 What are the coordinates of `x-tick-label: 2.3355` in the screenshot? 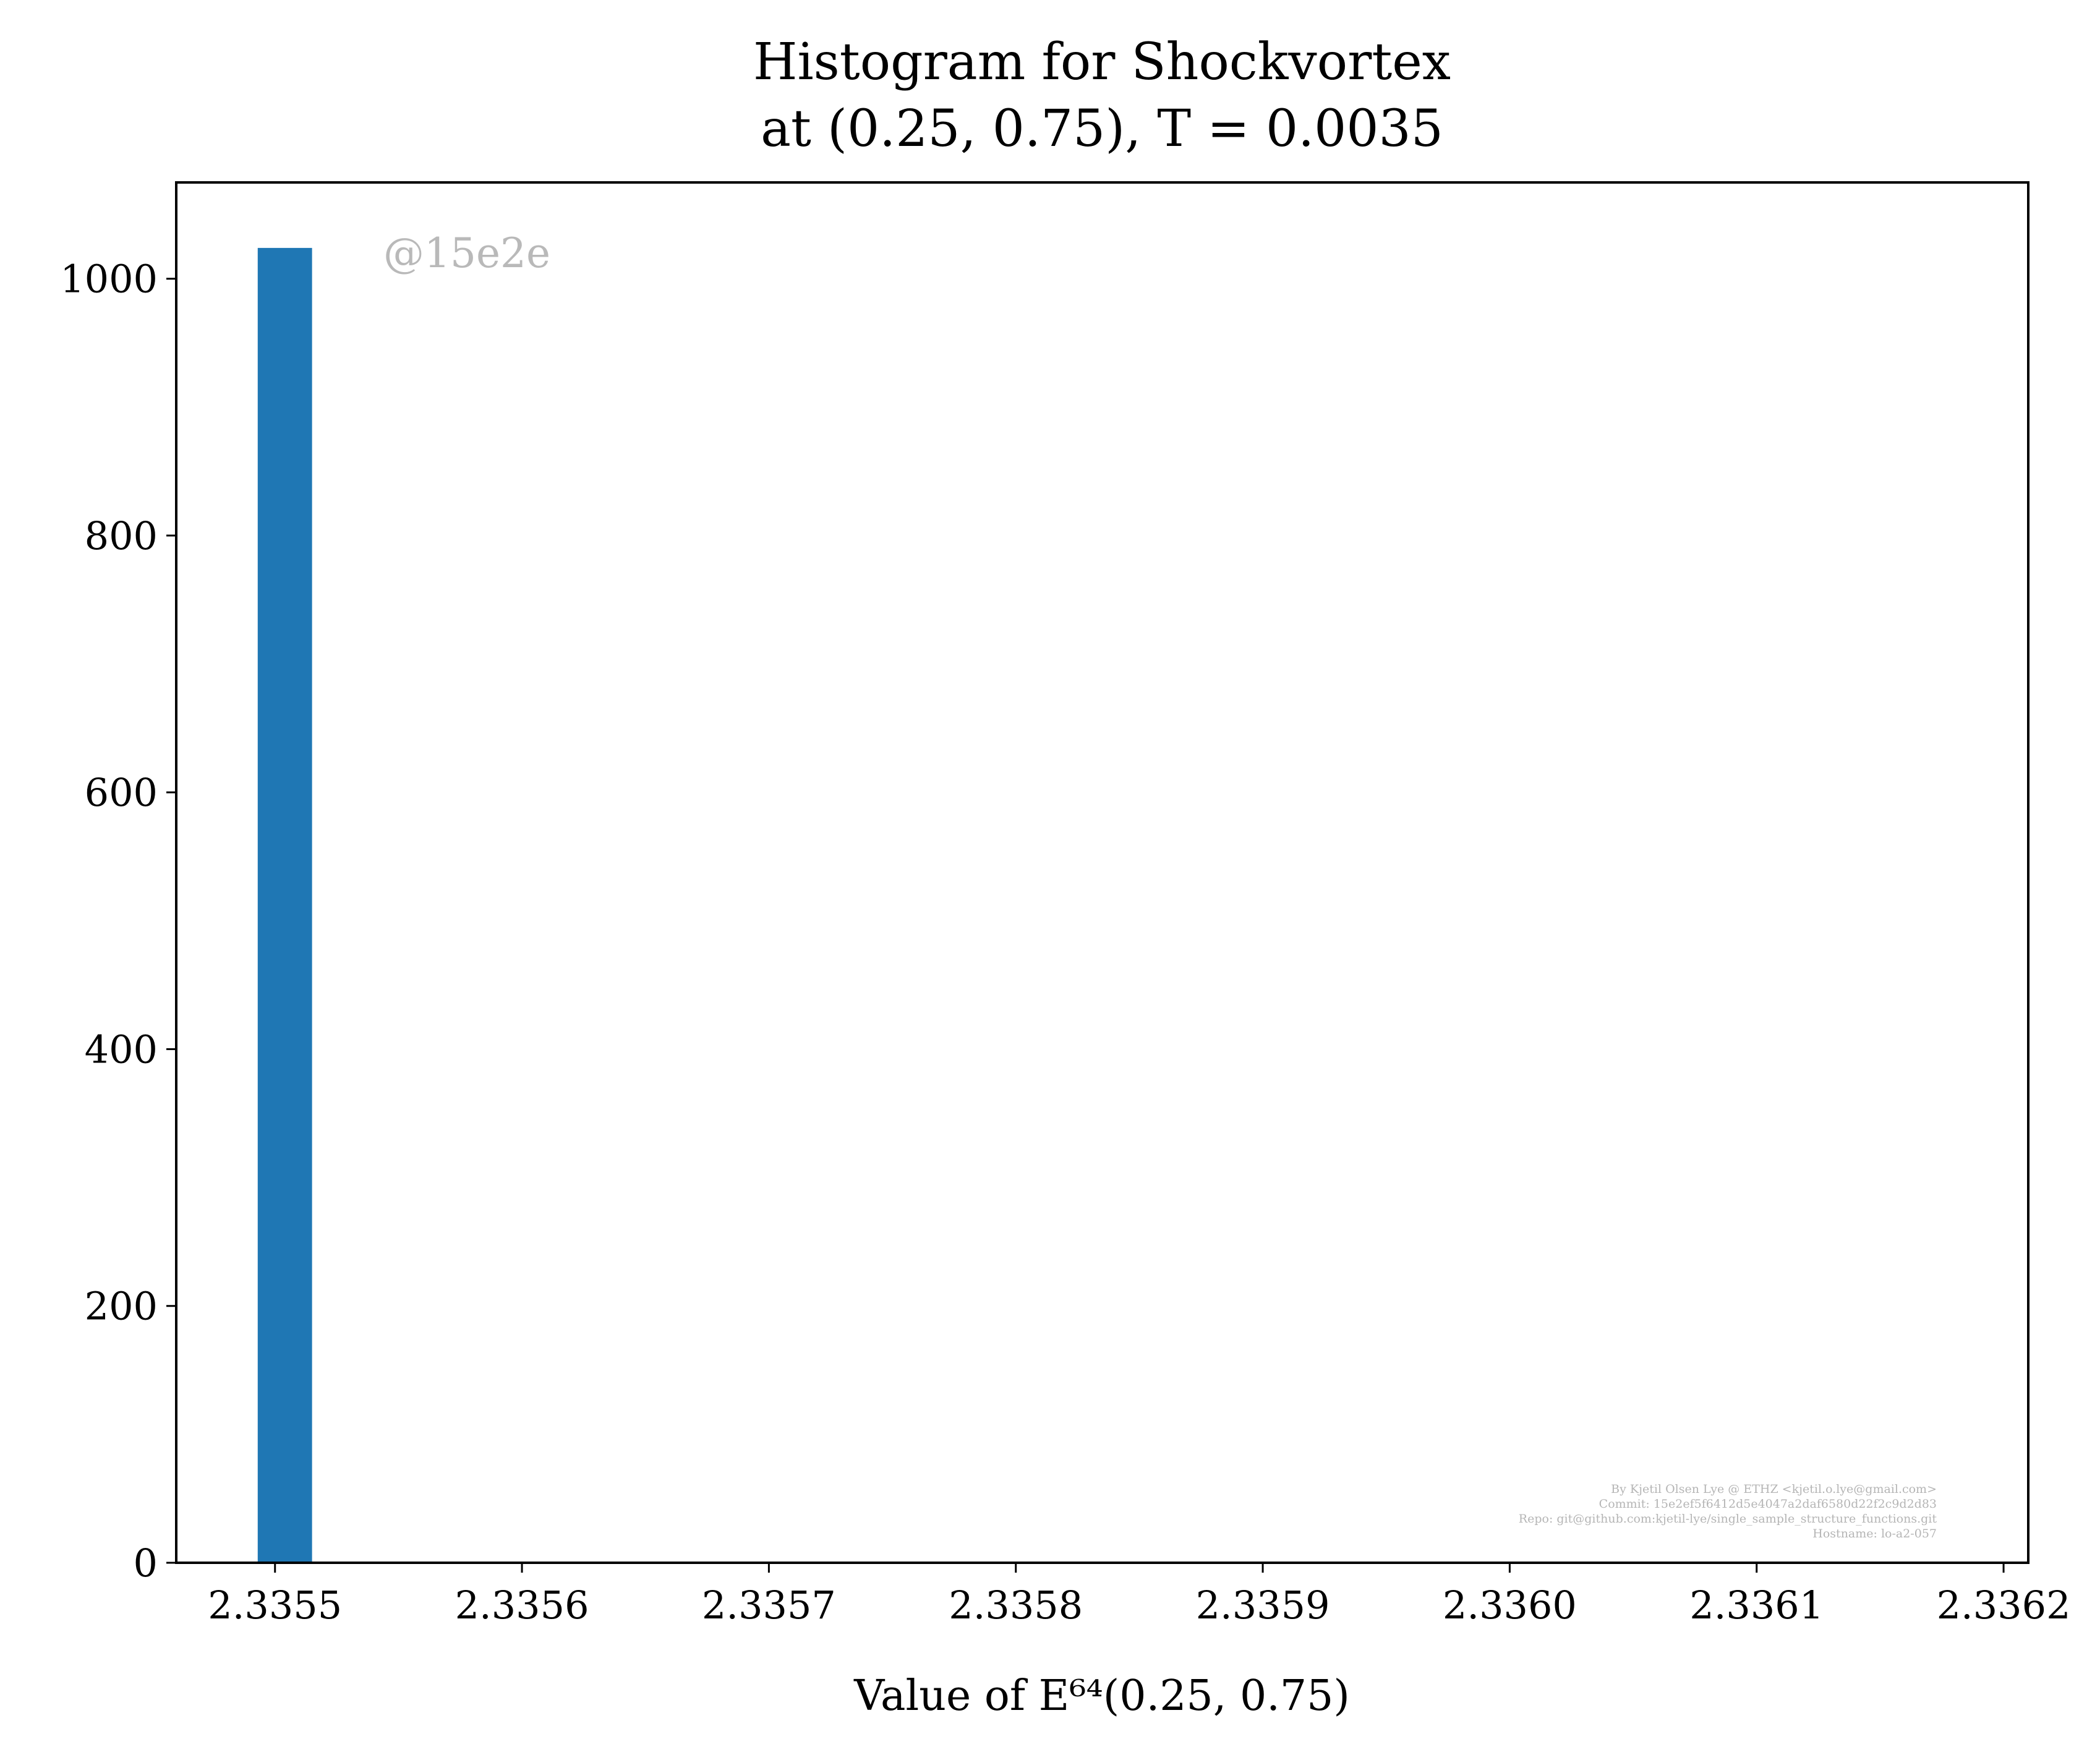 It's located at (275, 1605).